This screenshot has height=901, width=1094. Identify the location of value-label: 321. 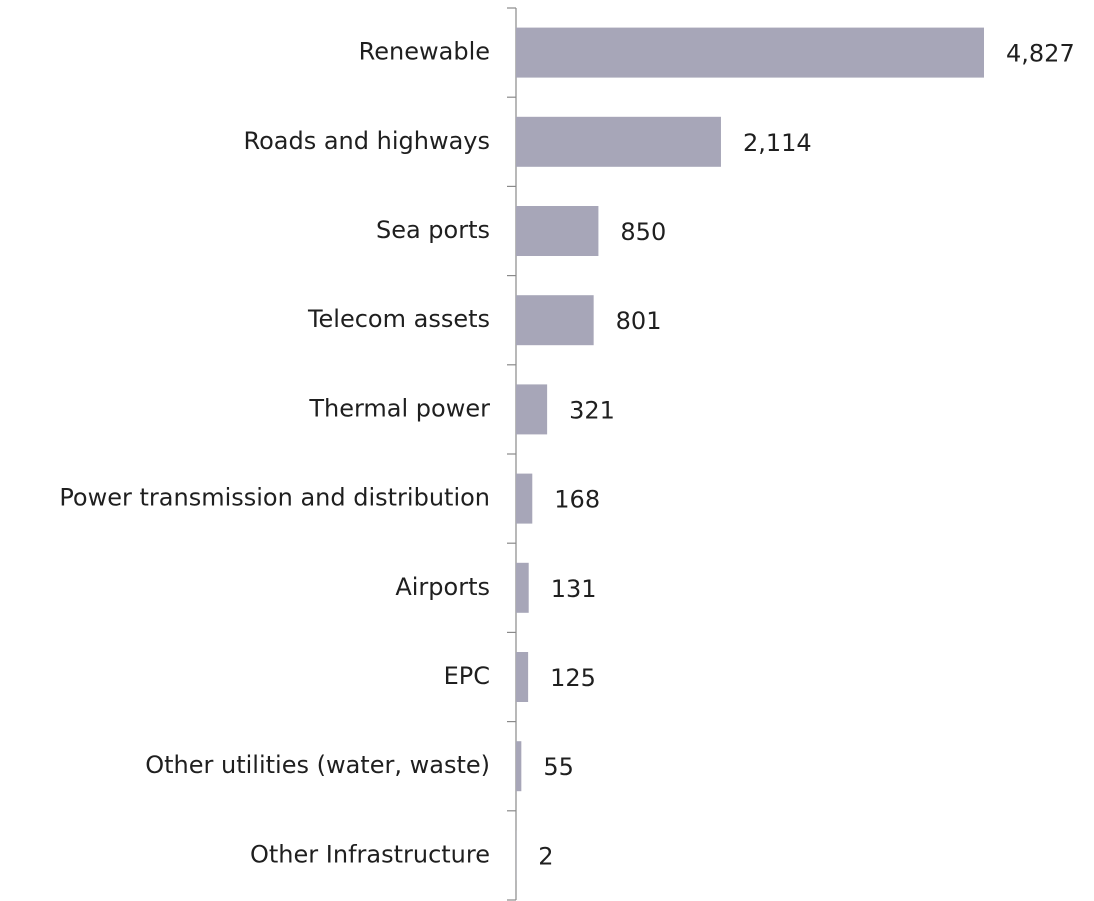
(592, 410).